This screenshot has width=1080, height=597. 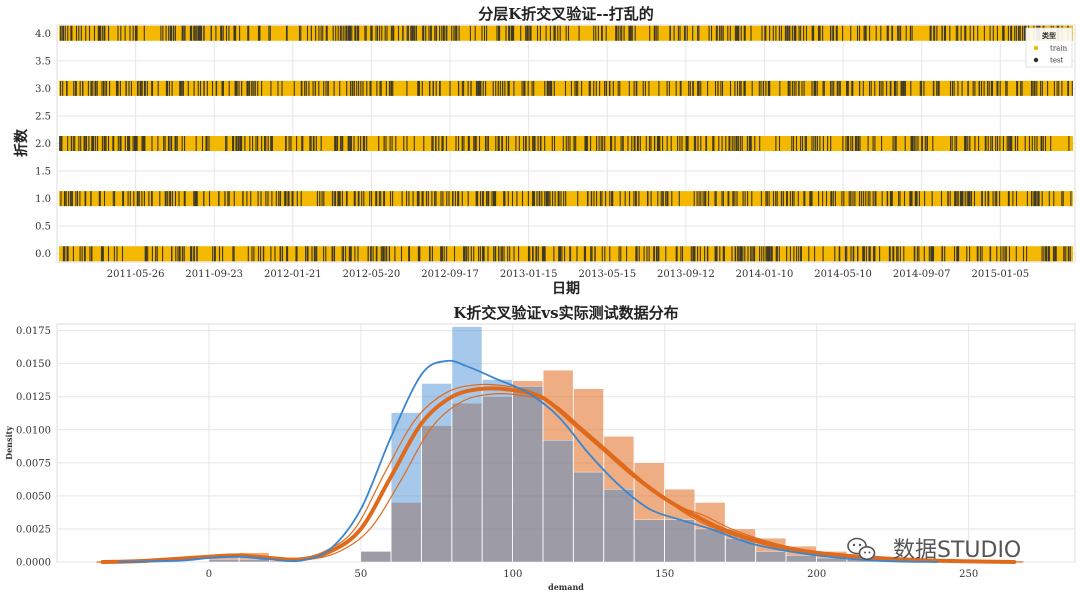 What do you see at coordinates (566, 587) in the screenshot?
I see `bottom-x-axis-label: demand` at bounding box center [566, 587].